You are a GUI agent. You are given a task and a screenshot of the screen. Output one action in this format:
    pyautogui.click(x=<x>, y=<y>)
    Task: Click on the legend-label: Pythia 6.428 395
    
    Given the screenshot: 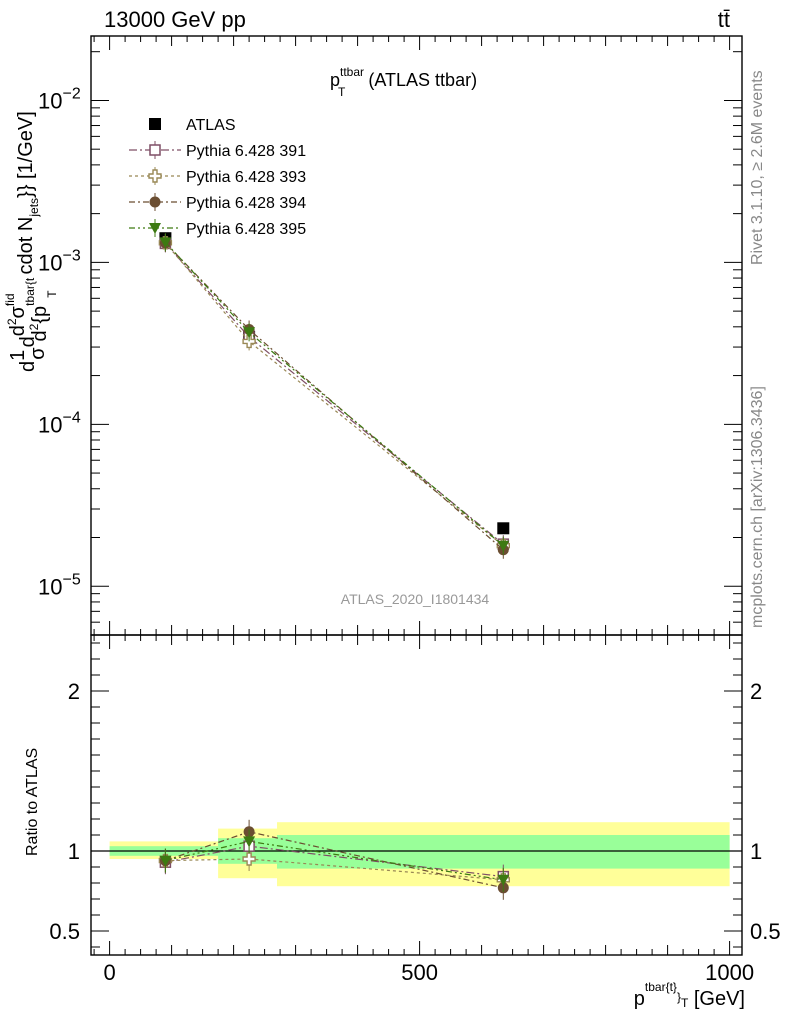 What is the action you would take?
    pyautogui.click(x=246, y=229)
    